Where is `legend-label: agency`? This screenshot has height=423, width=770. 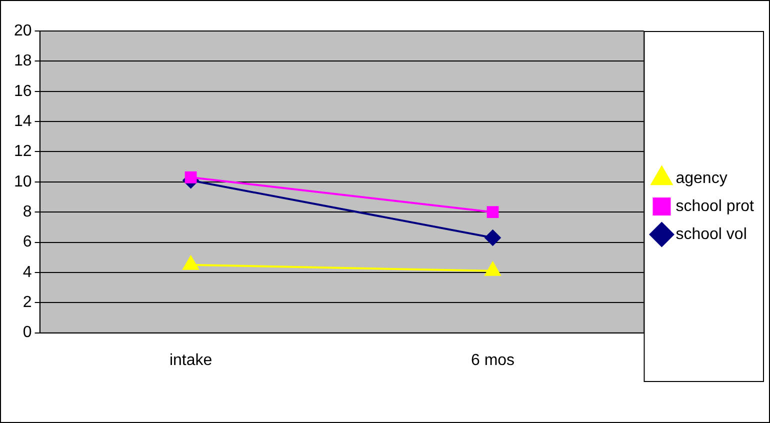 legend-label: agency is located at coordinates (702, 178).